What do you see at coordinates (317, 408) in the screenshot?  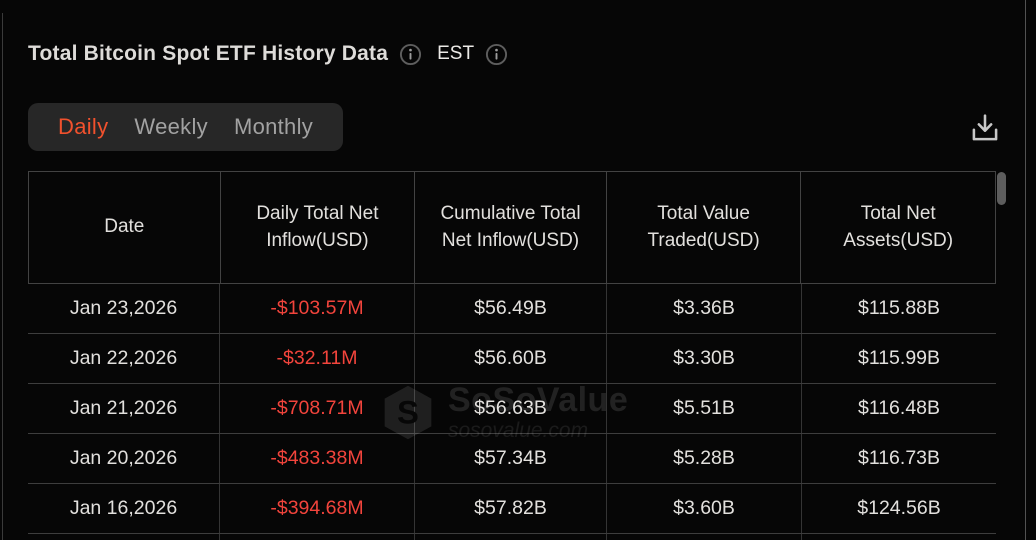 I see `cell-daily-net-inflow: -$708.71M` at bounding box center [317, 408].